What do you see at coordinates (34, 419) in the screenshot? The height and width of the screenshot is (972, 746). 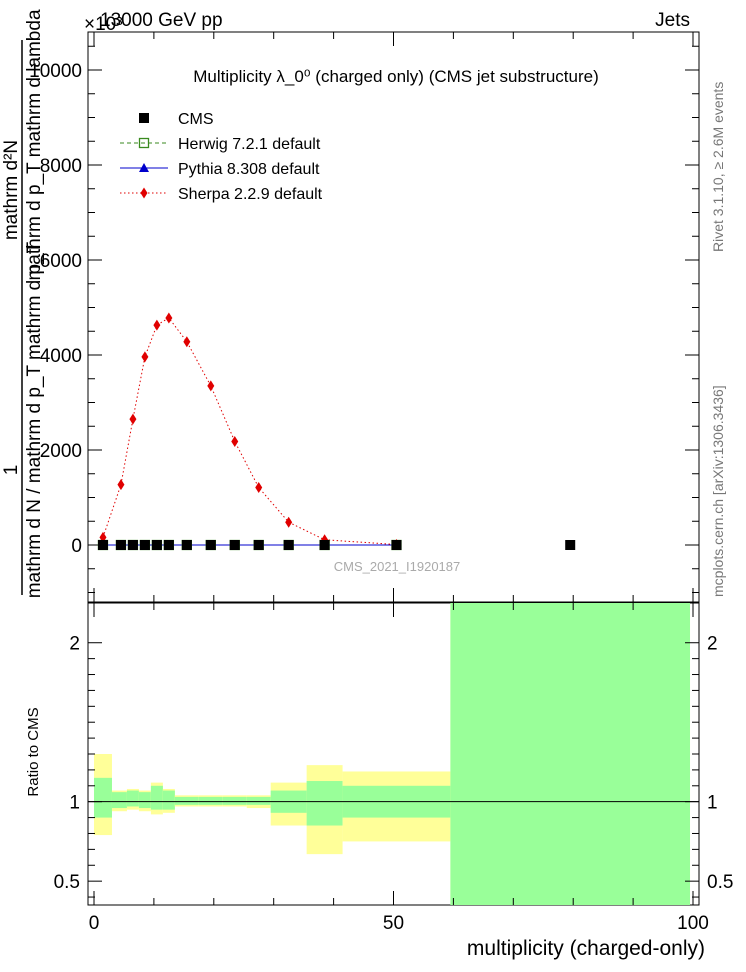 I see `ylabel-denominator: mathrm d N / mathrm d p_T mathrm d p_T` at bounding box center [34, 419].